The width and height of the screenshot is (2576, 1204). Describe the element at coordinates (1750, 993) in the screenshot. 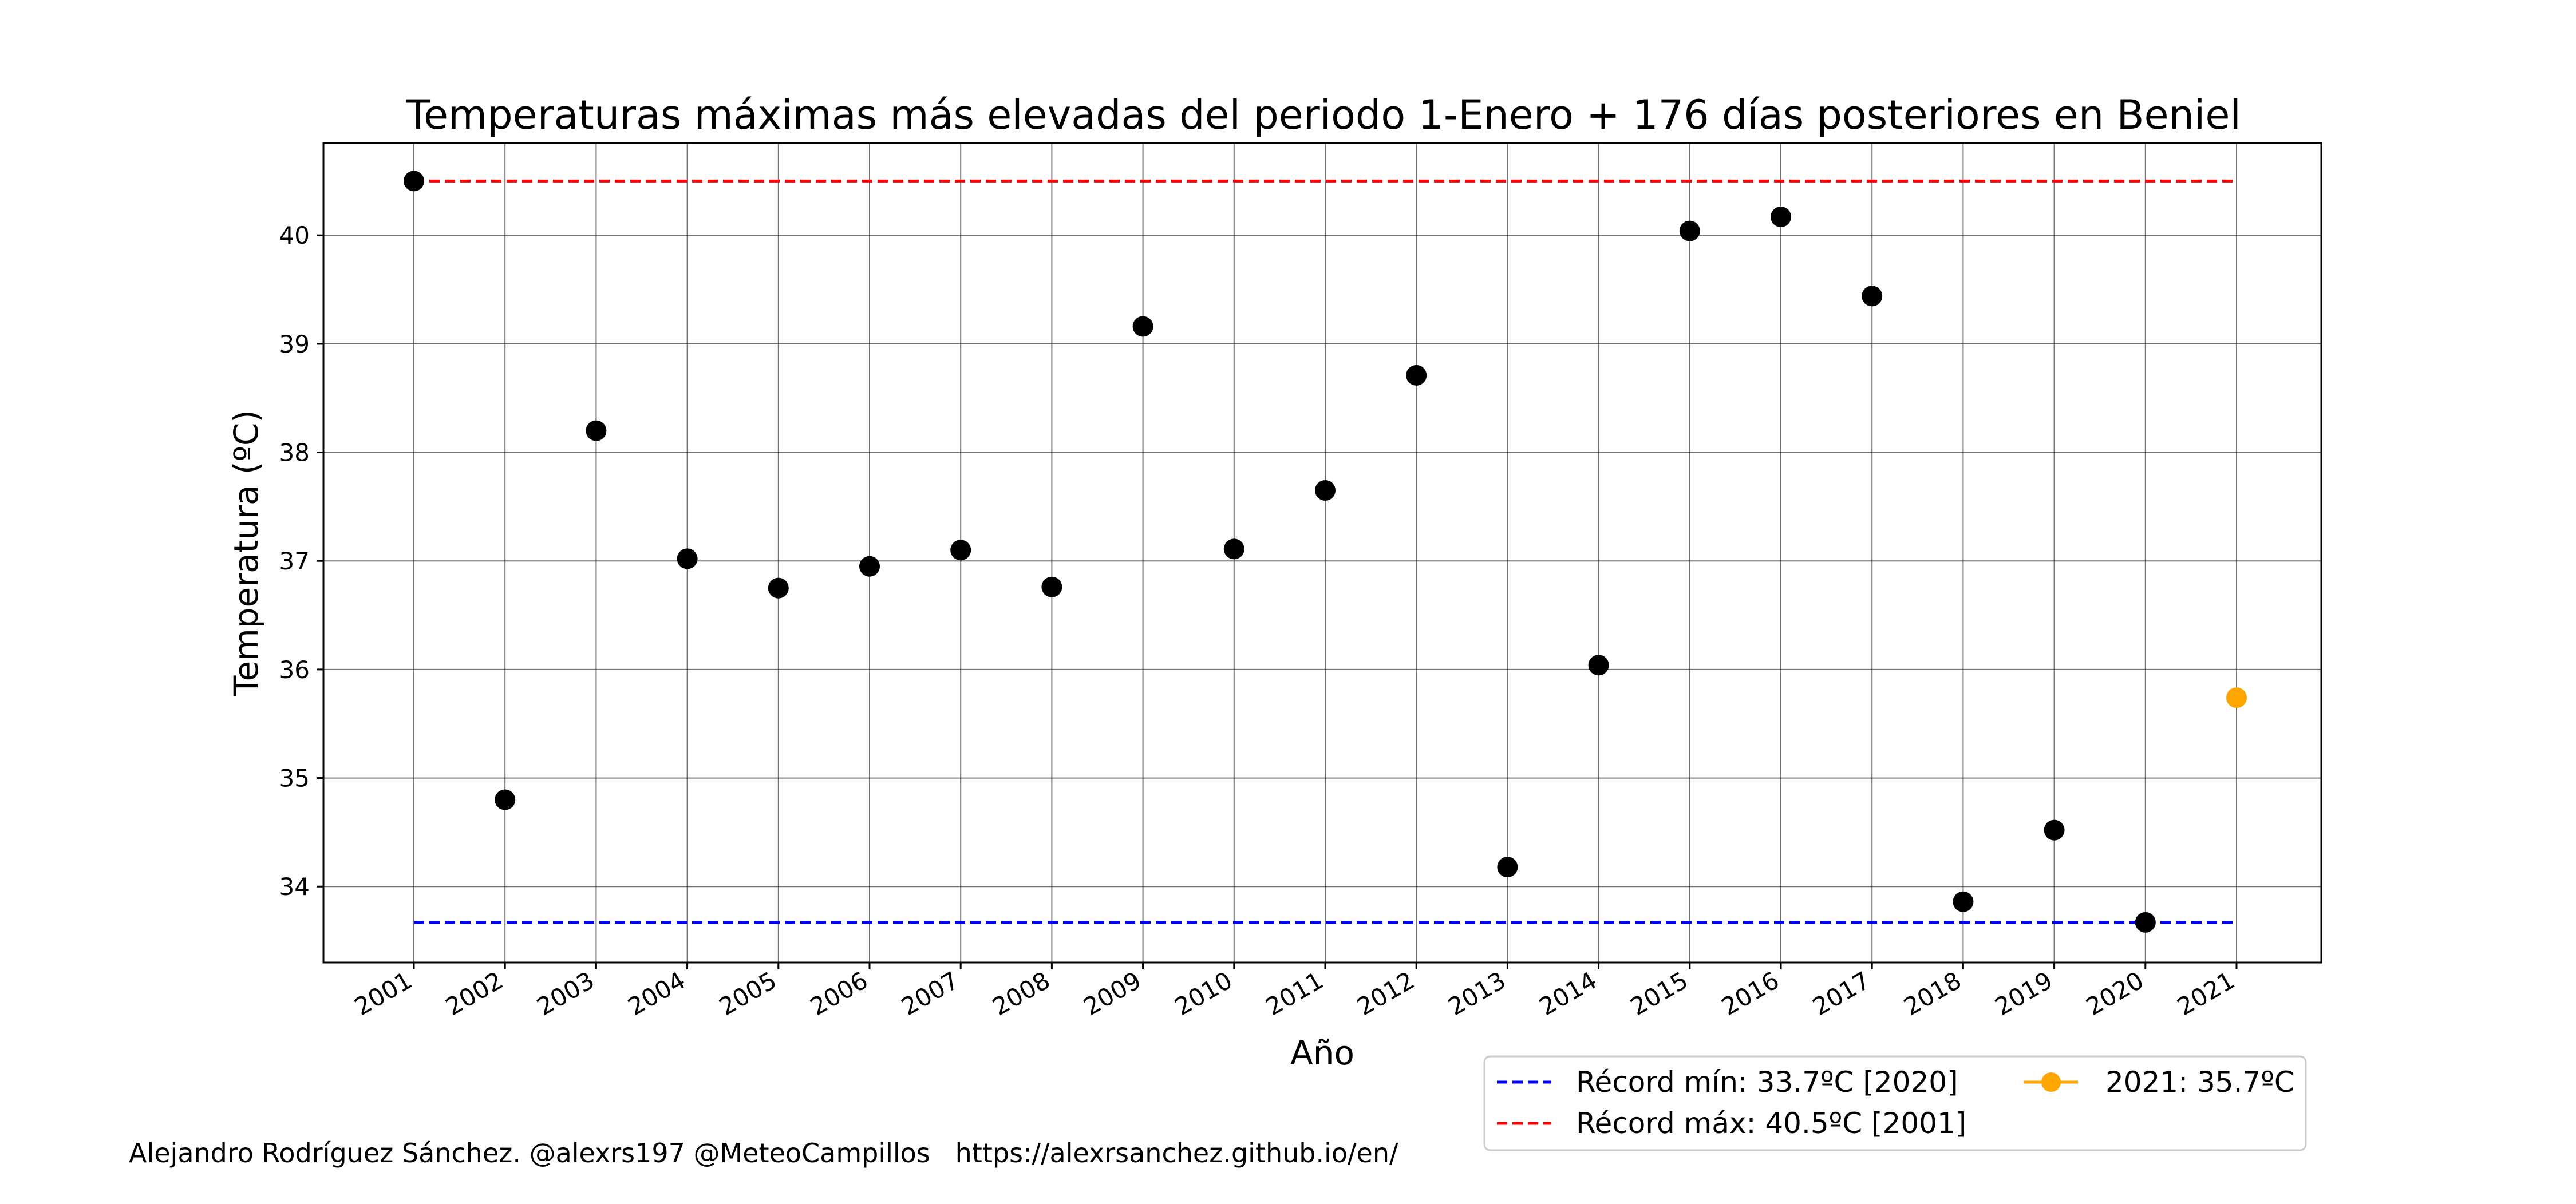

I see `x-tick-label: 2016` at that location.